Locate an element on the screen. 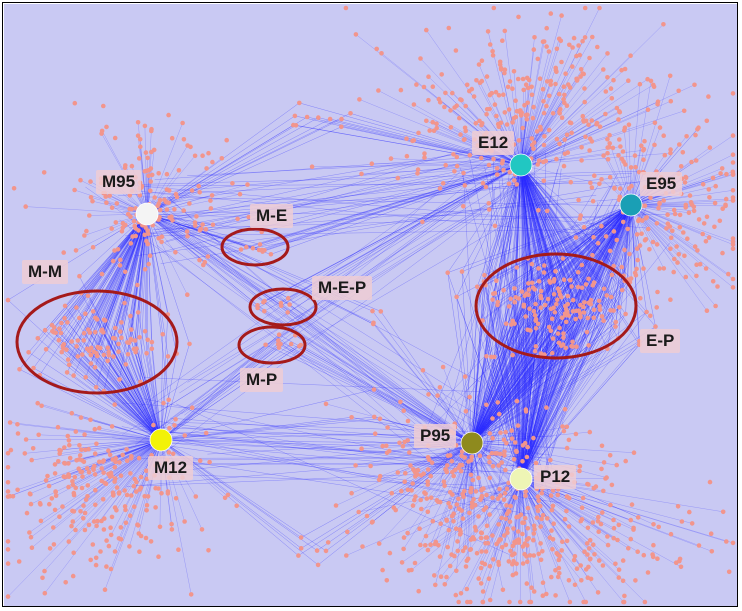 The image size is (742, 611). edge-1900 is located at coordinates (342, 479).